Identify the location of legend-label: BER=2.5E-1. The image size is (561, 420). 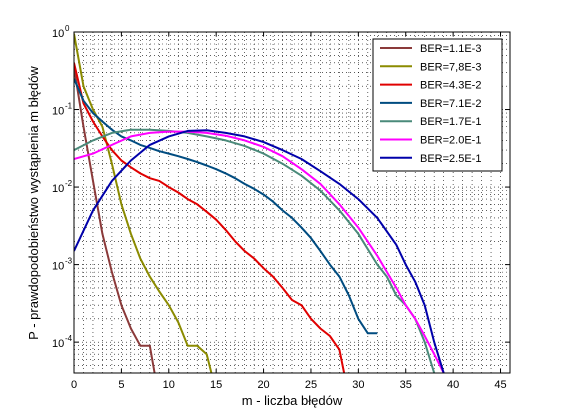
(450, 159).